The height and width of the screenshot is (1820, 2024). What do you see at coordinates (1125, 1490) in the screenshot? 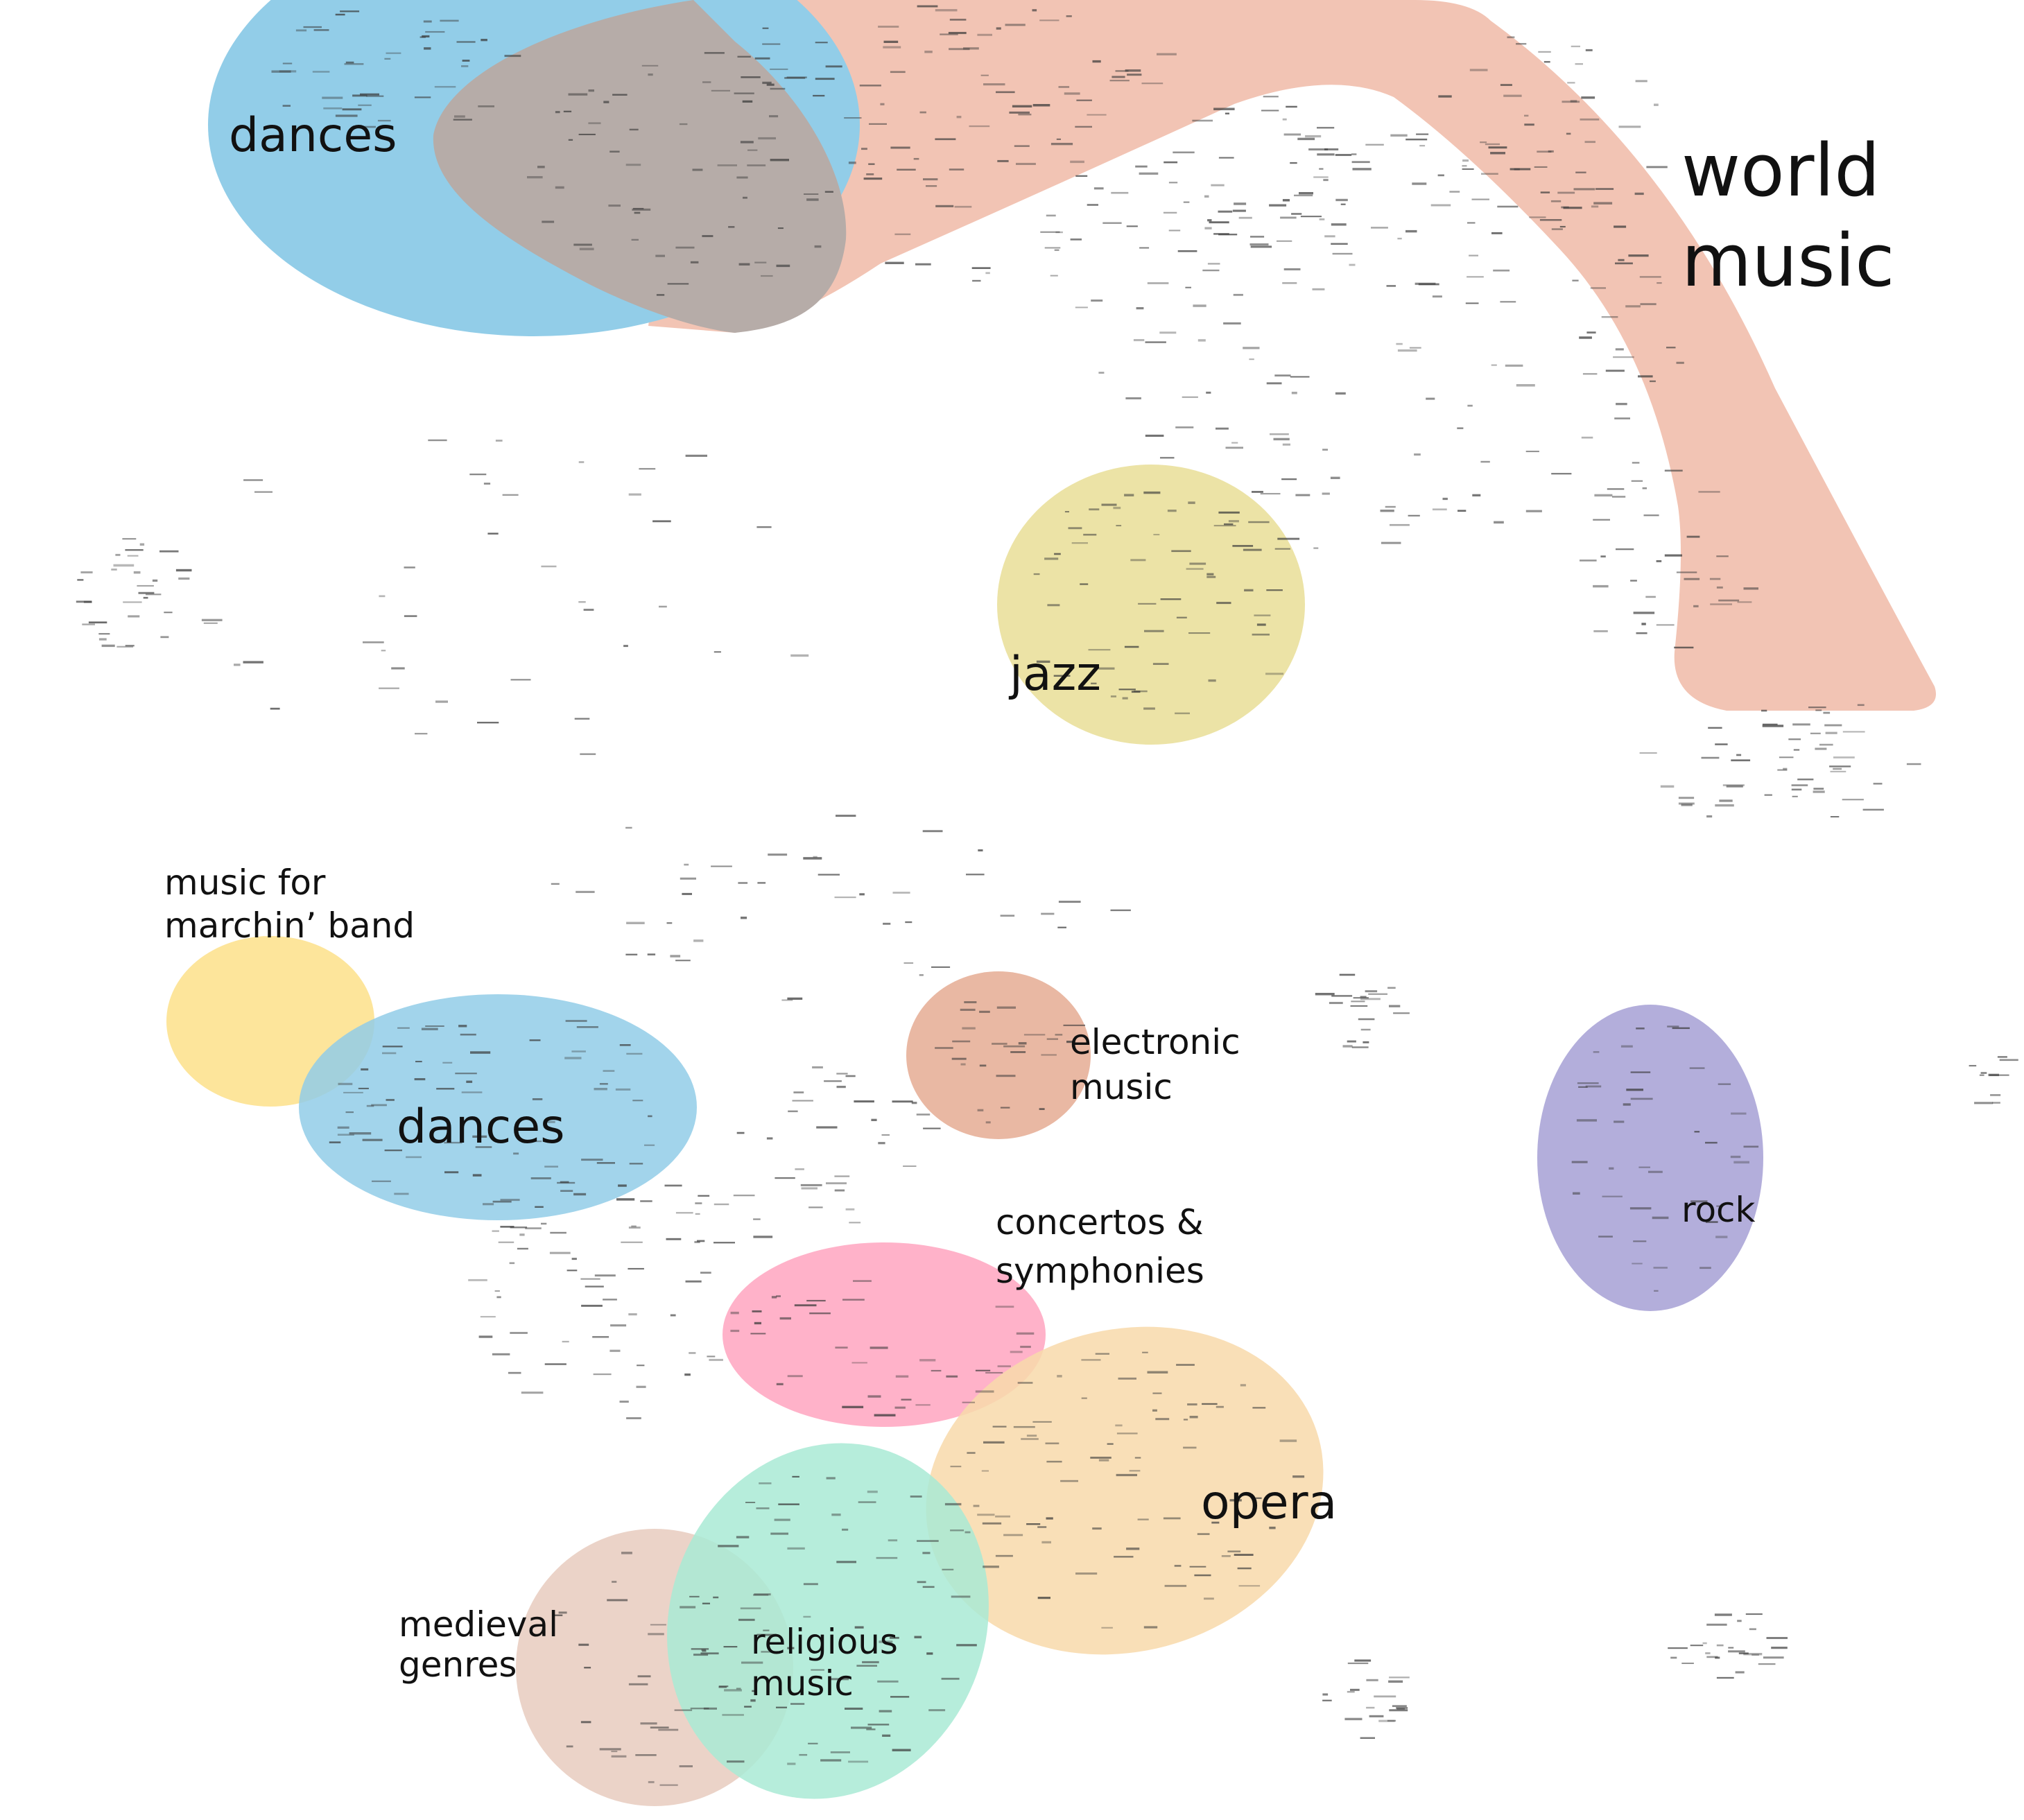
I see `opera-region` at bounding box center [1125, 1490].